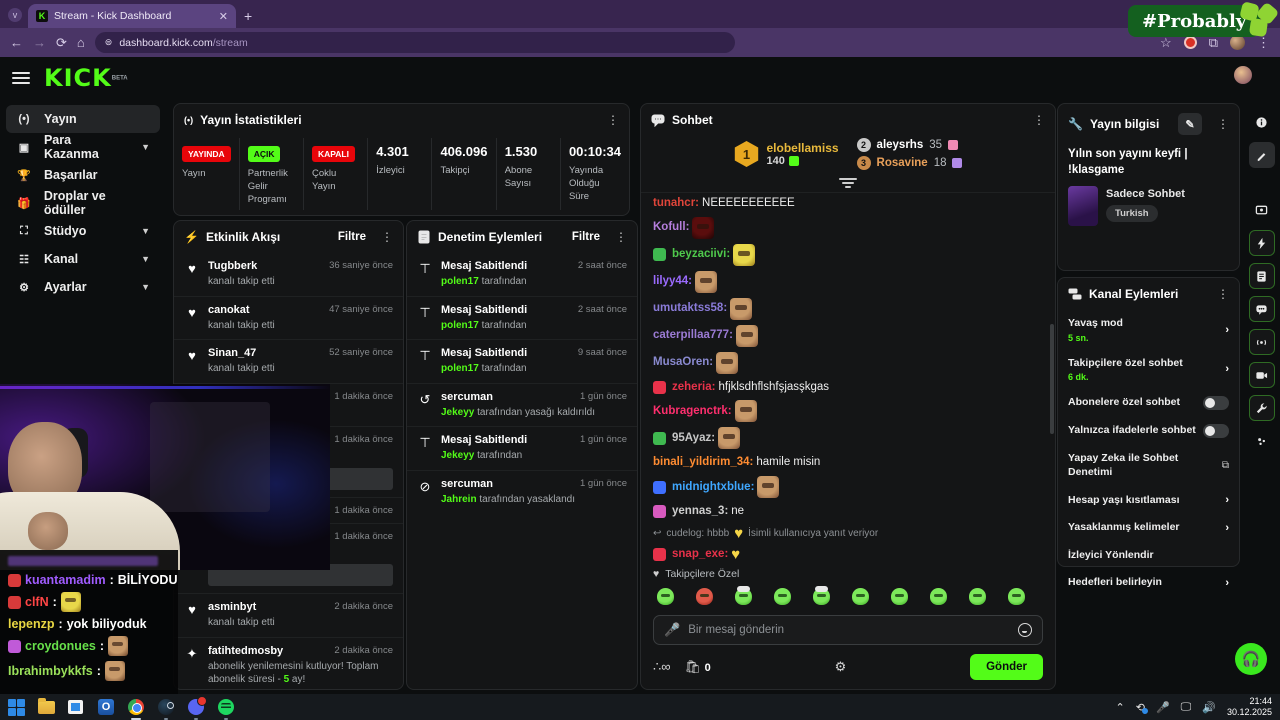  I want to click on action-banned-words: Yasaklanmış kelimeler ›, so click(1148, 528).